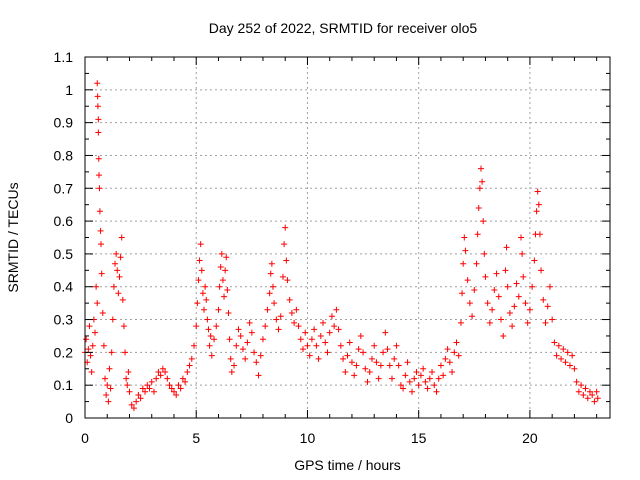 The width and height of the screenshot is (640, 480). What do you see at coordinates (308, 438) in the screenshot?
I see `x-tick-label: 10` at bounding box center [308, 438].